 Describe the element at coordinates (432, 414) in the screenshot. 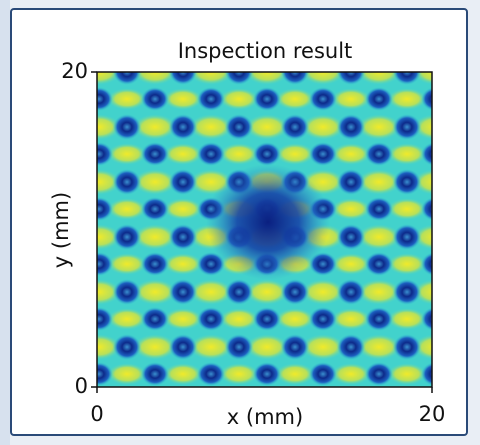

I see `x-tick-label: 20` at that location.